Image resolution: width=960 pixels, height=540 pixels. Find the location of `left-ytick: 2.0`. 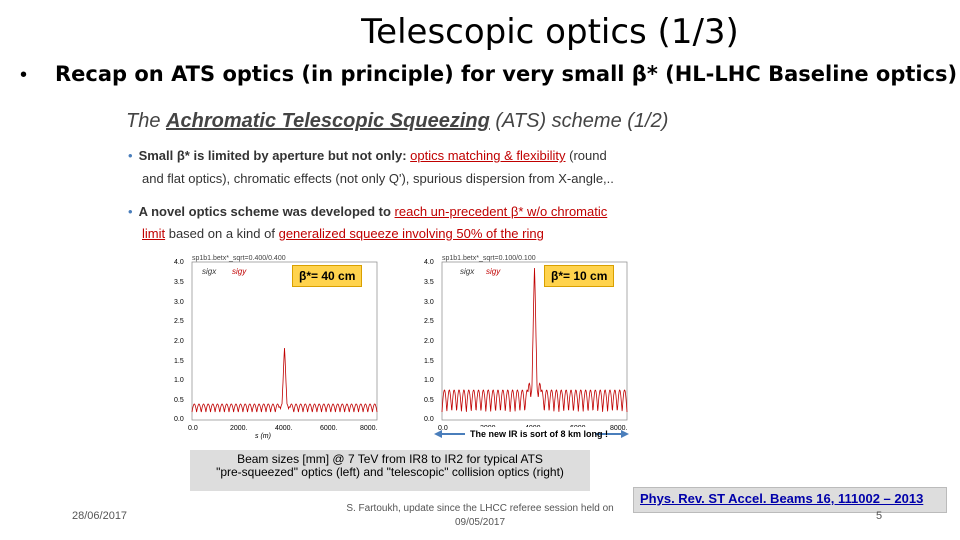

left-ytick: 2.0 is located at coordinates (179, 341).